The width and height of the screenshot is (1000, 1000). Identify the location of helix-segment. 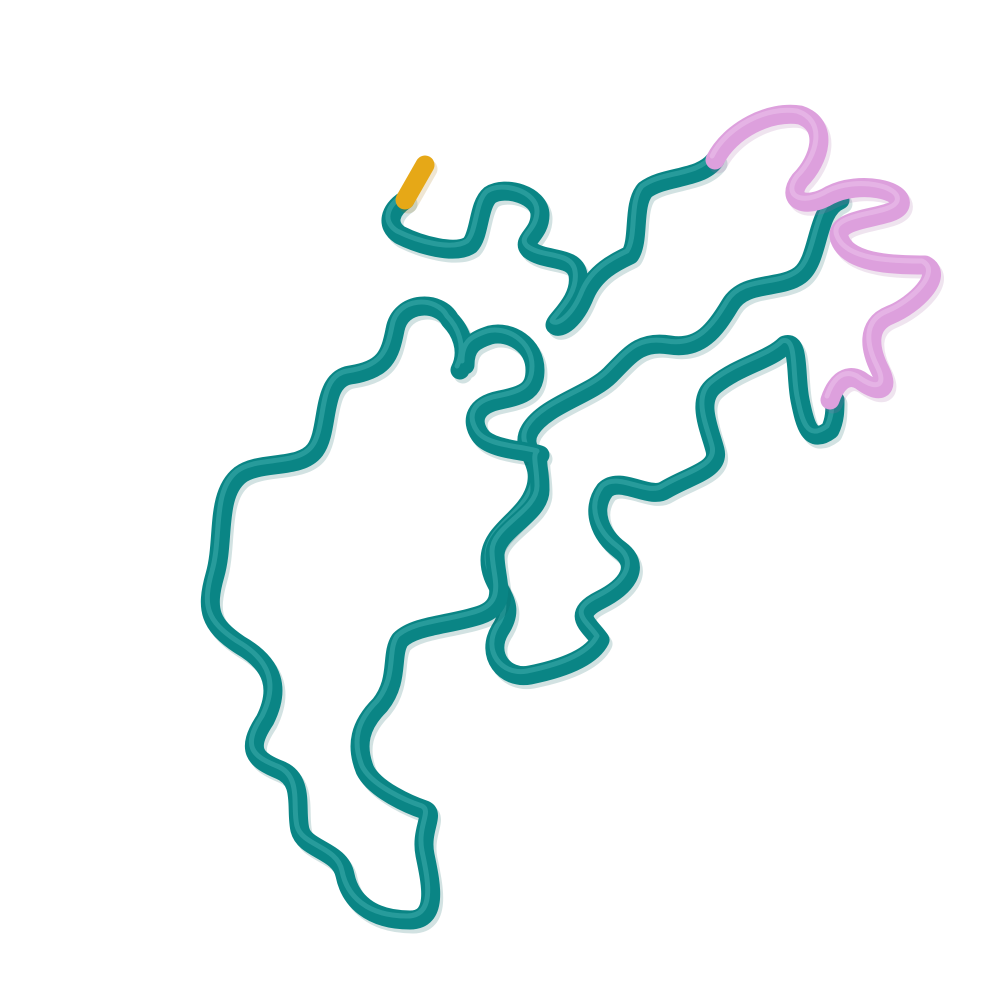
(824, 259).